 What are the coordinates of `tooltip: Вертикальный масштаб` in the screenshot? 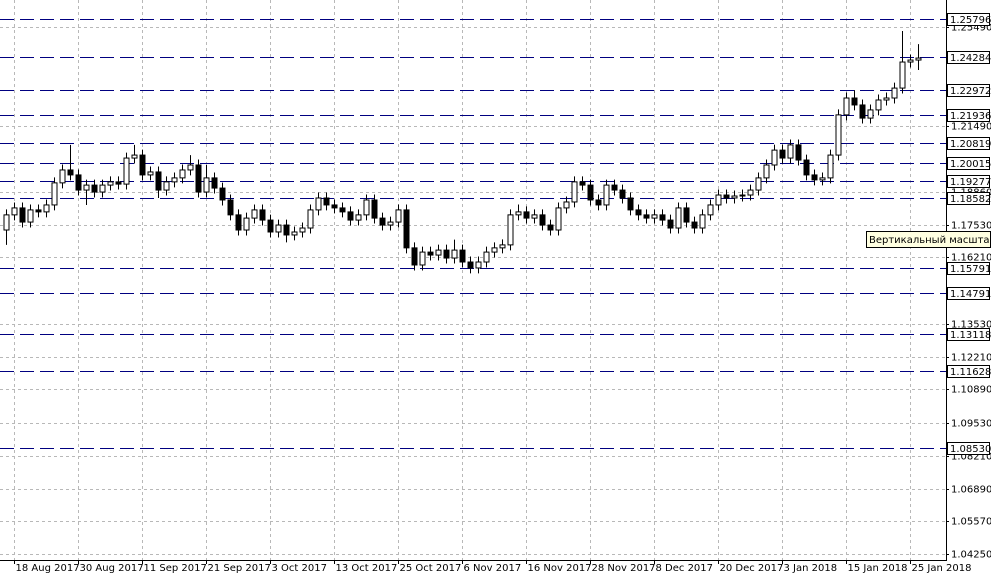 It's located at (930, 240).